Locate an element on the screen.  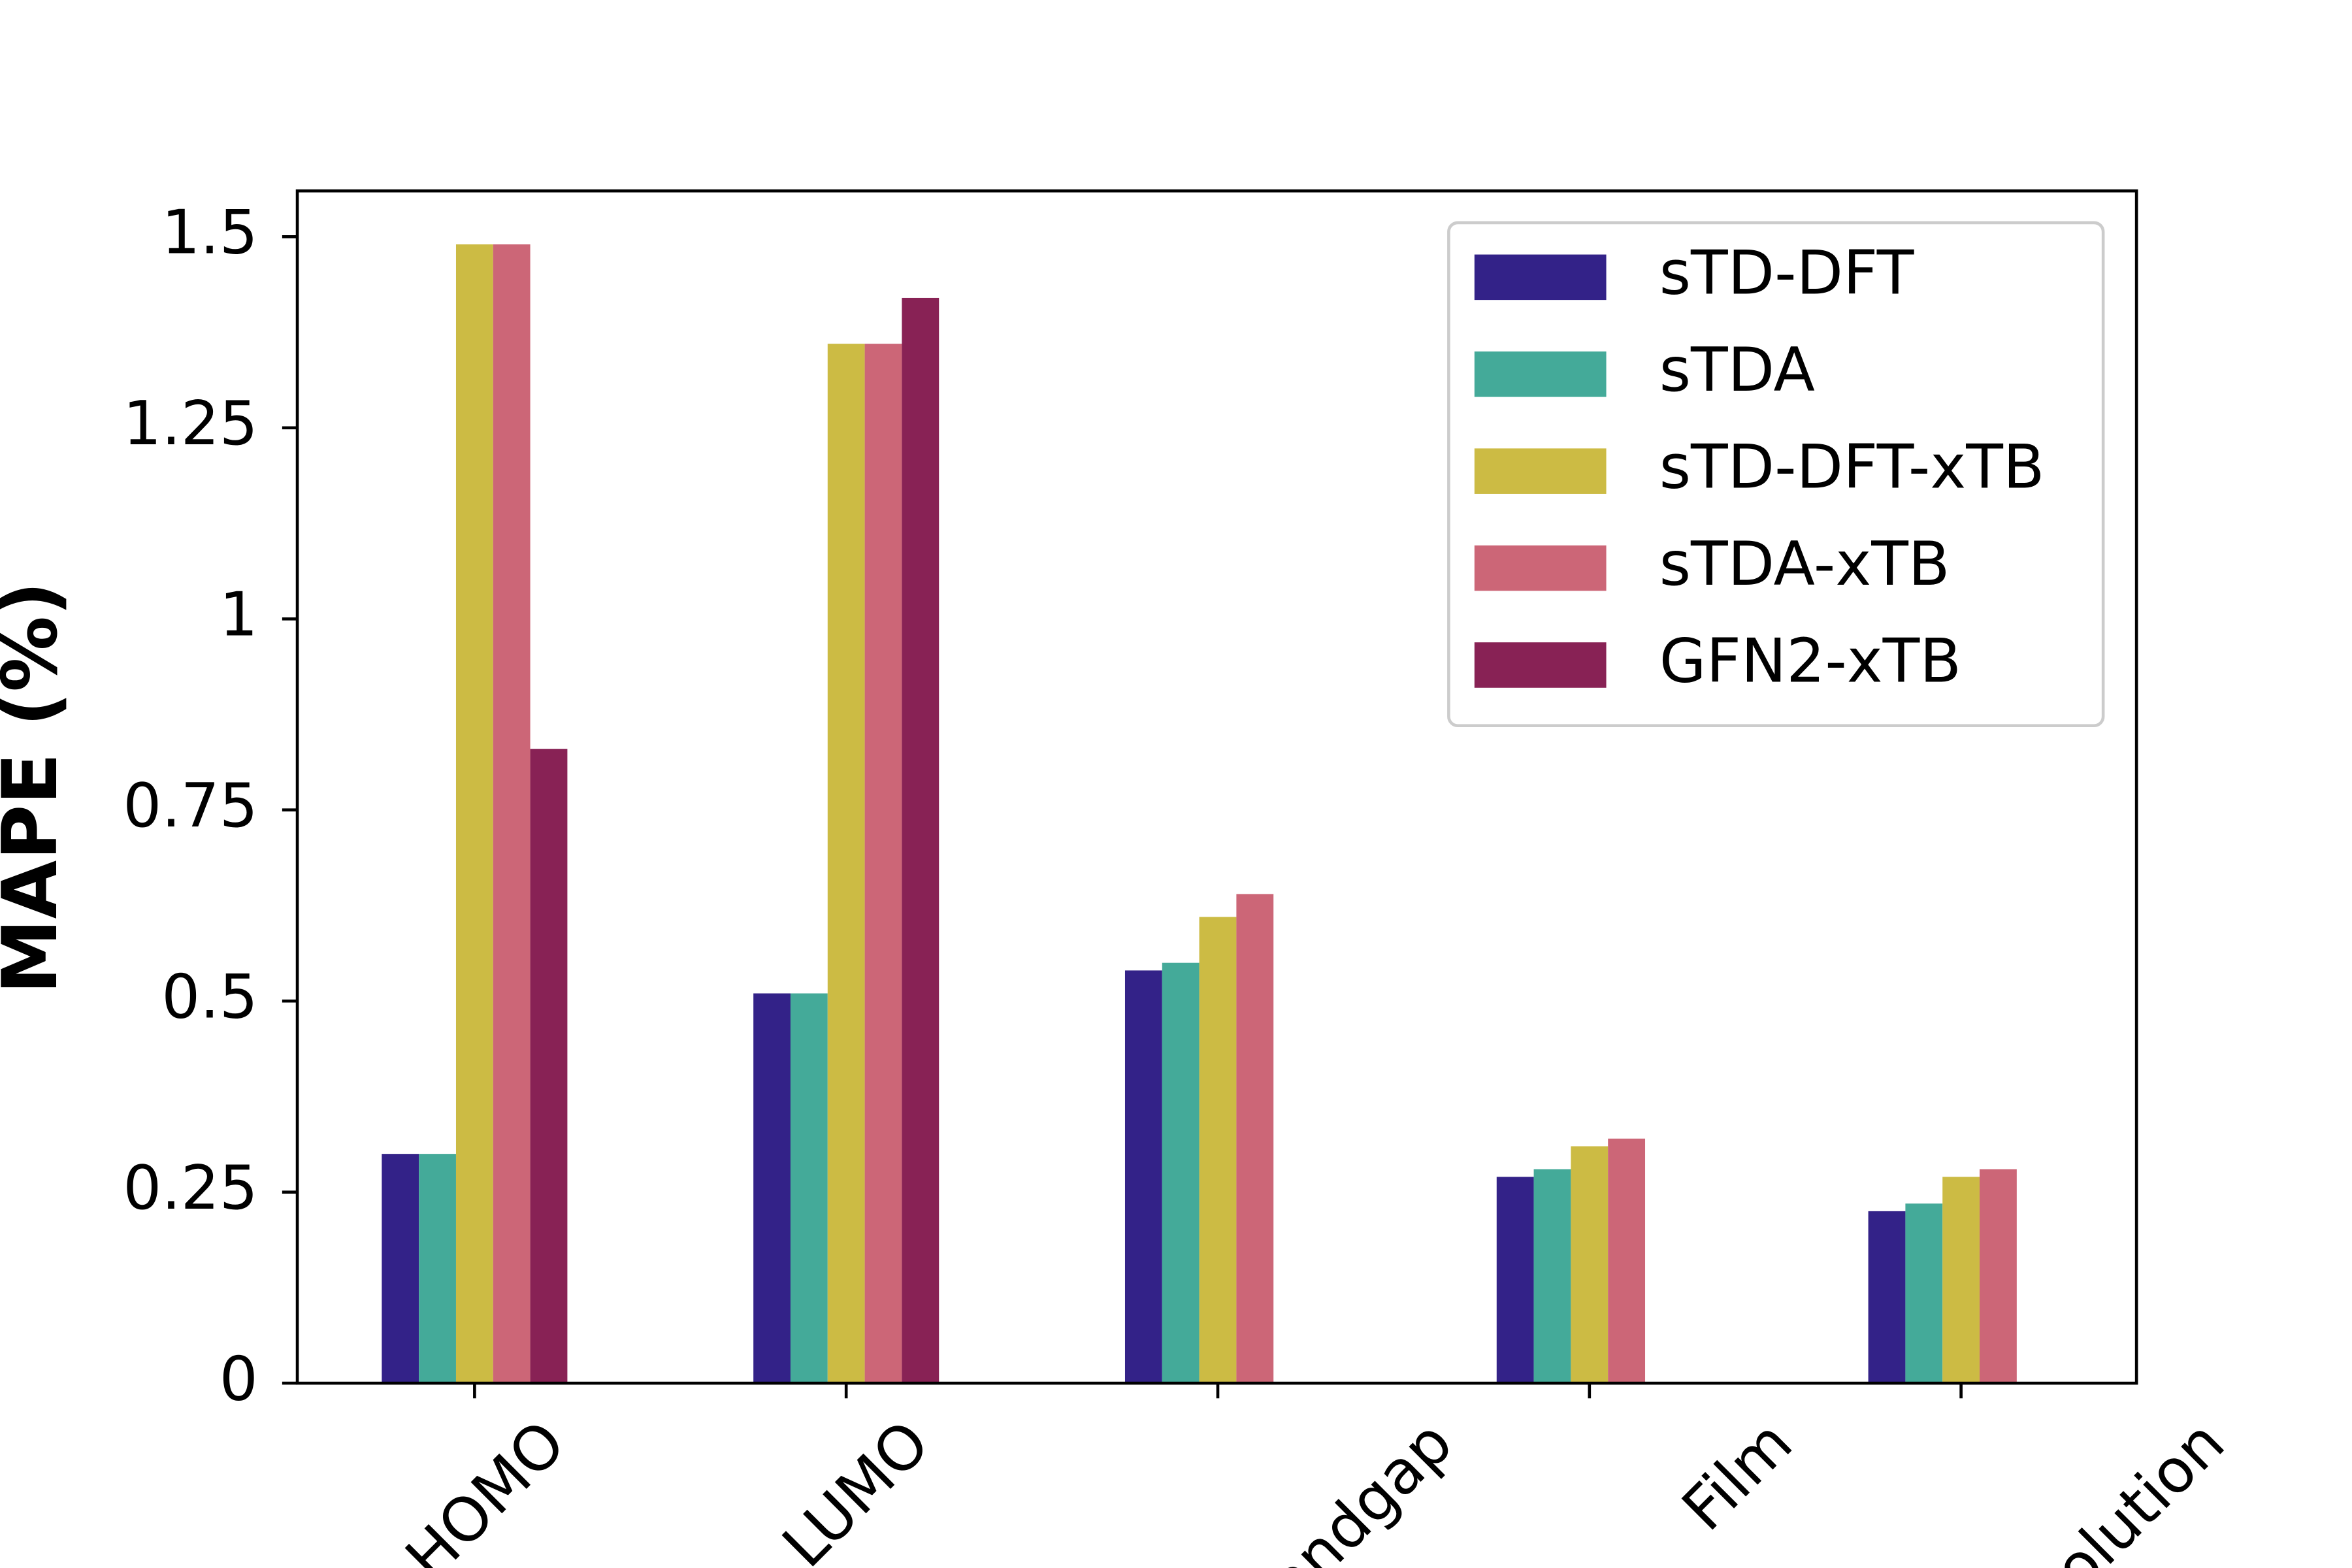
x-tick-label: HOMO is located at coordinates (485, 1487).